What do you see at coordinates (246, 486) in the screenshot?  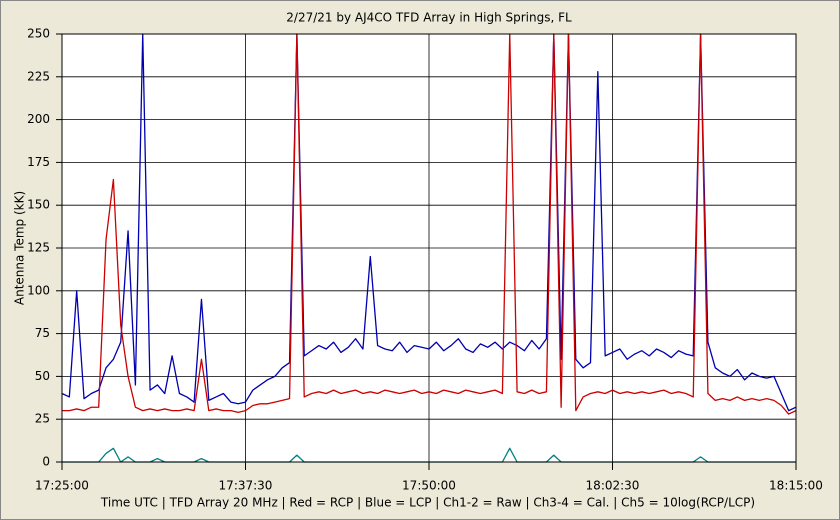 I see `x-tick-label: 17:37:30` at bounding box center [246, 486].